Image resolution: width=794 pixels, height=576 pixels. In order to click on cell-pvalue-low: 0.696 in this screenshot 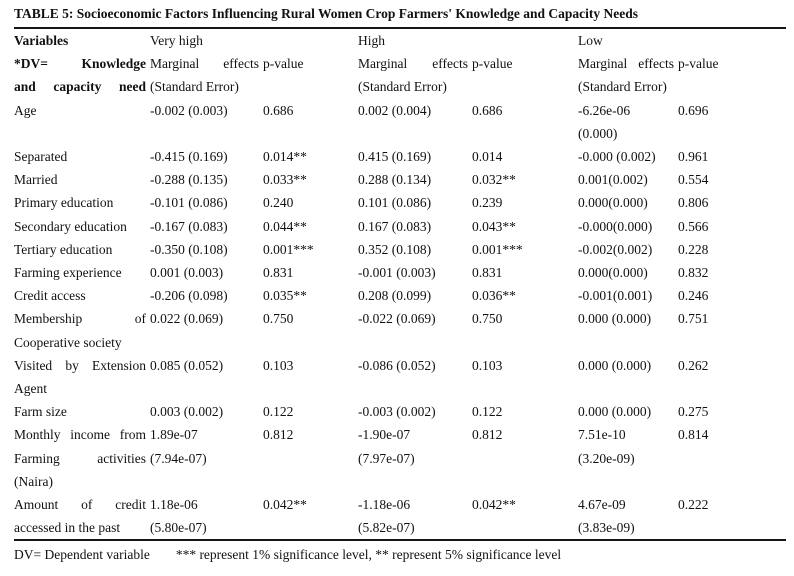, I will do `click(693, 110)`.